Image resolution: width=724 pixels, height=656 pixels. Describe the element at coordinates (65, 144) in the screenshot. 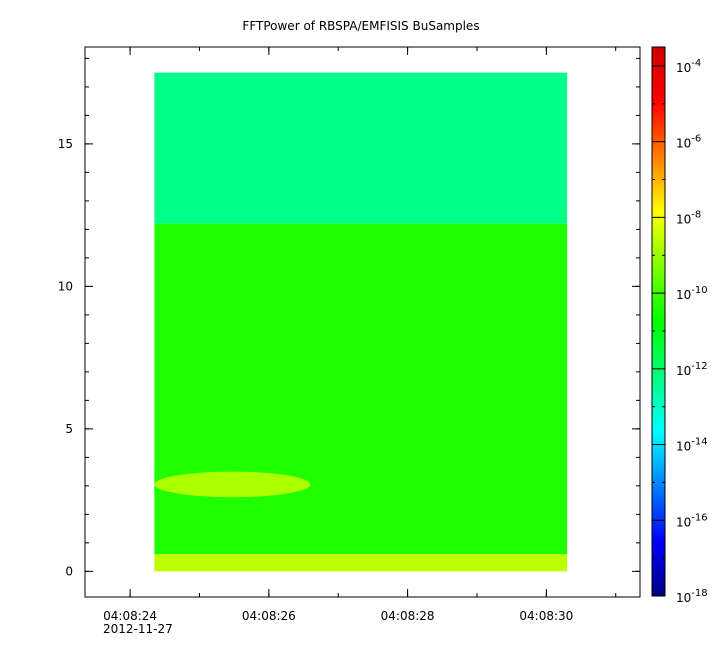

I see `y-tick-label: 15` at that location.